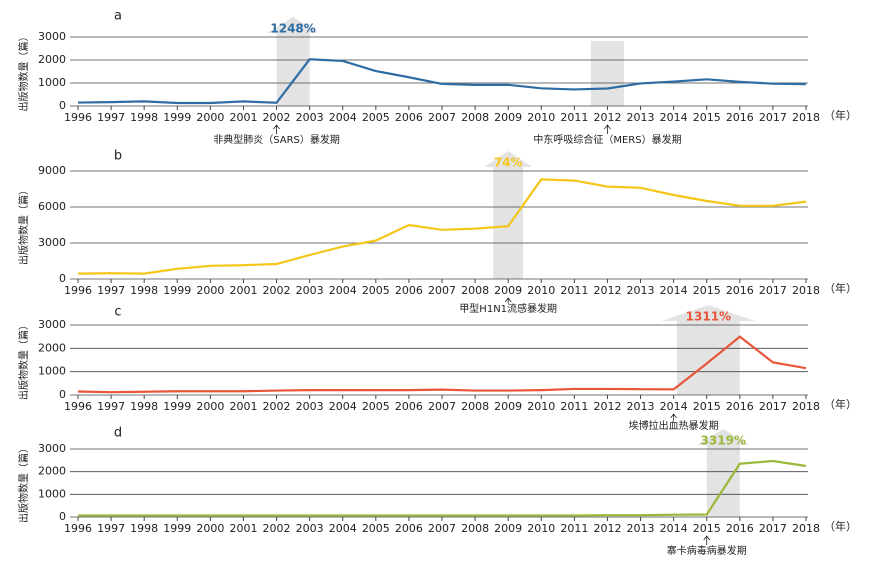  I want to click on panel-label: a, so click(118, 16).